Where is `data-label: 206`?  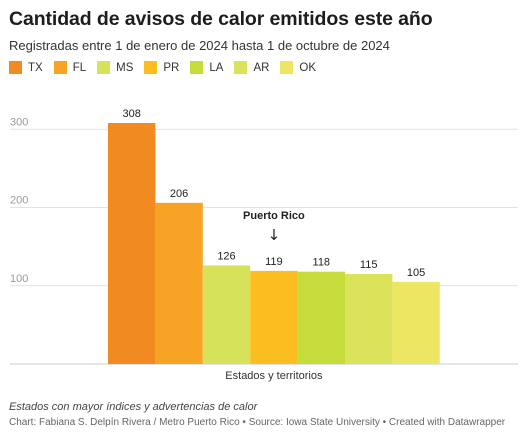 data-label: 206 is located at coordinates (179, 194).